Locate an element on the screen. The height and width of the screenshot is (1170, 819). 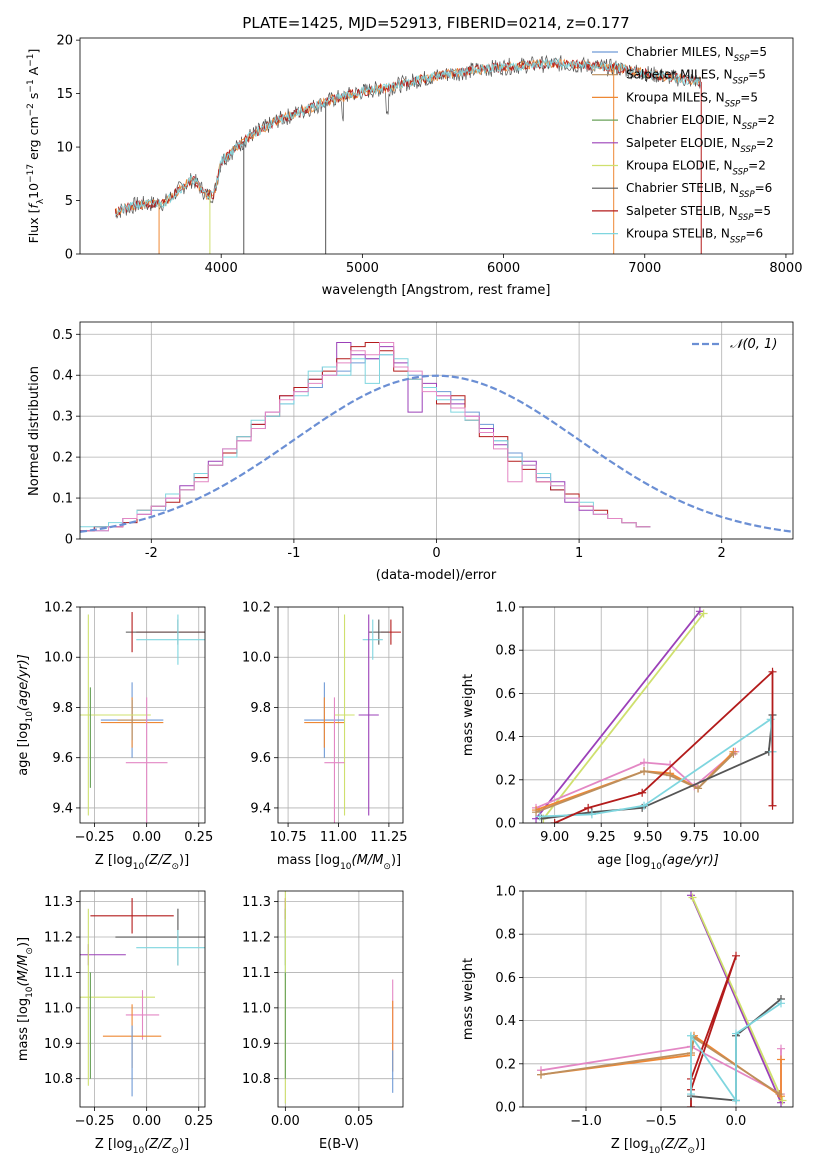
normal-curve is located at coordinates (436, 453).